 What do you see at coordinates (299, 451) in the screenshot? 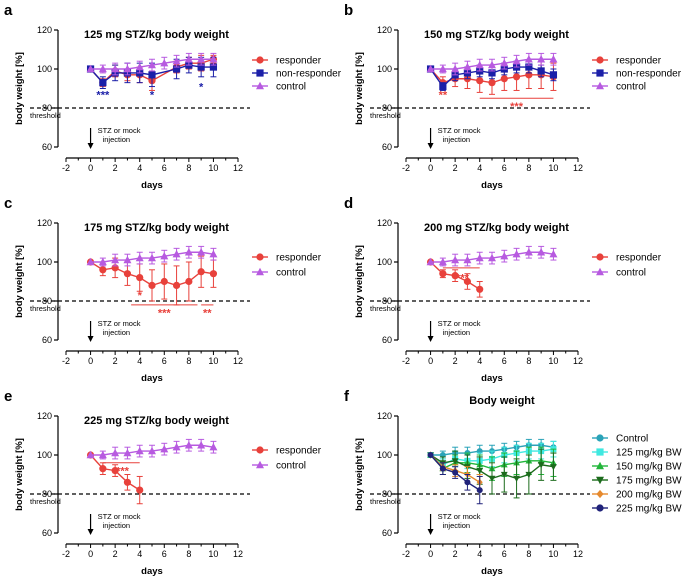
I see `legend-label: responder` at bounding box center [299, 451].